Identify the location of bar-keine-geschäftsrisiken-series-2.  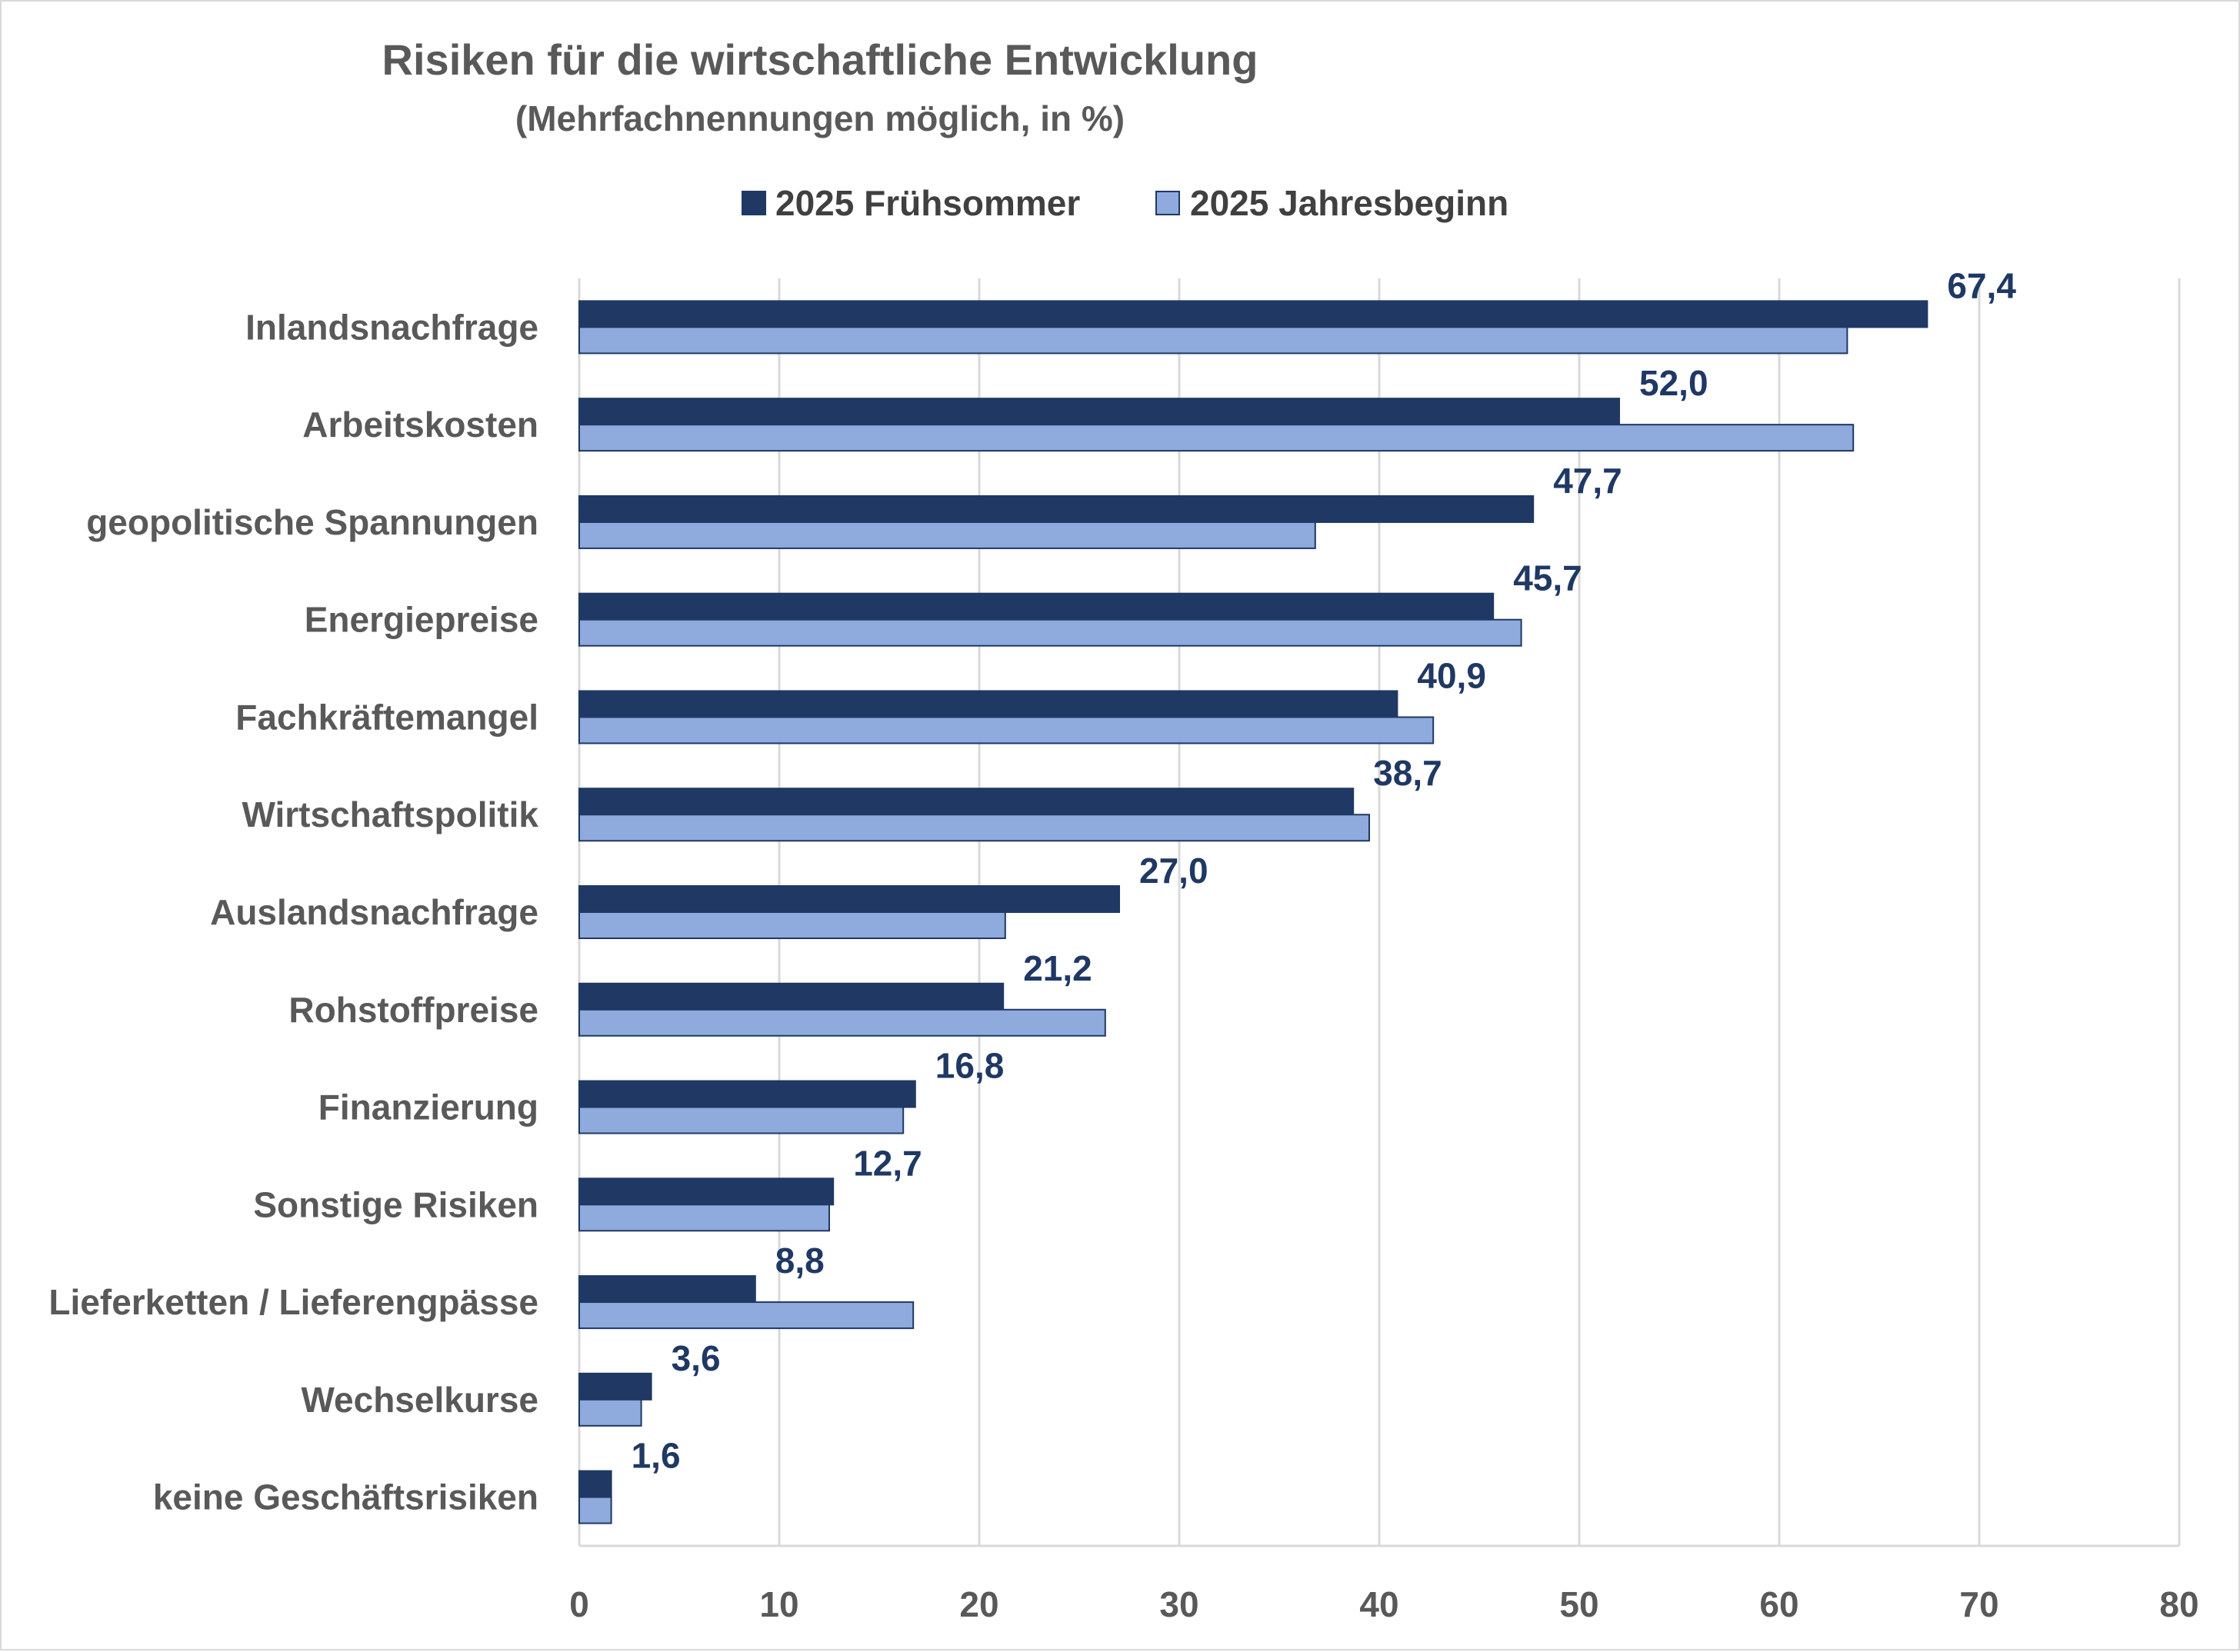
(595, 1510).